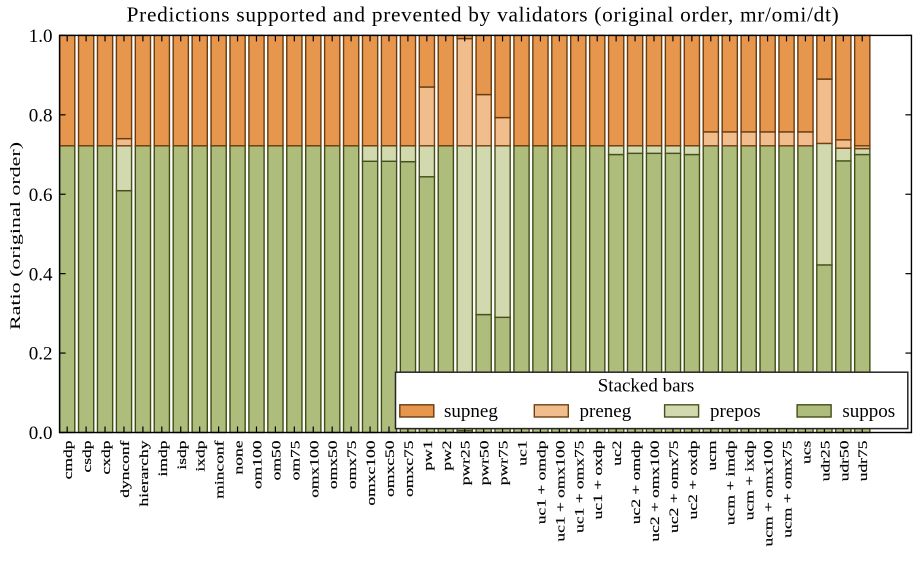 The image size is (921, 567). I want to click on svg-text: om75, so click(295, 460).